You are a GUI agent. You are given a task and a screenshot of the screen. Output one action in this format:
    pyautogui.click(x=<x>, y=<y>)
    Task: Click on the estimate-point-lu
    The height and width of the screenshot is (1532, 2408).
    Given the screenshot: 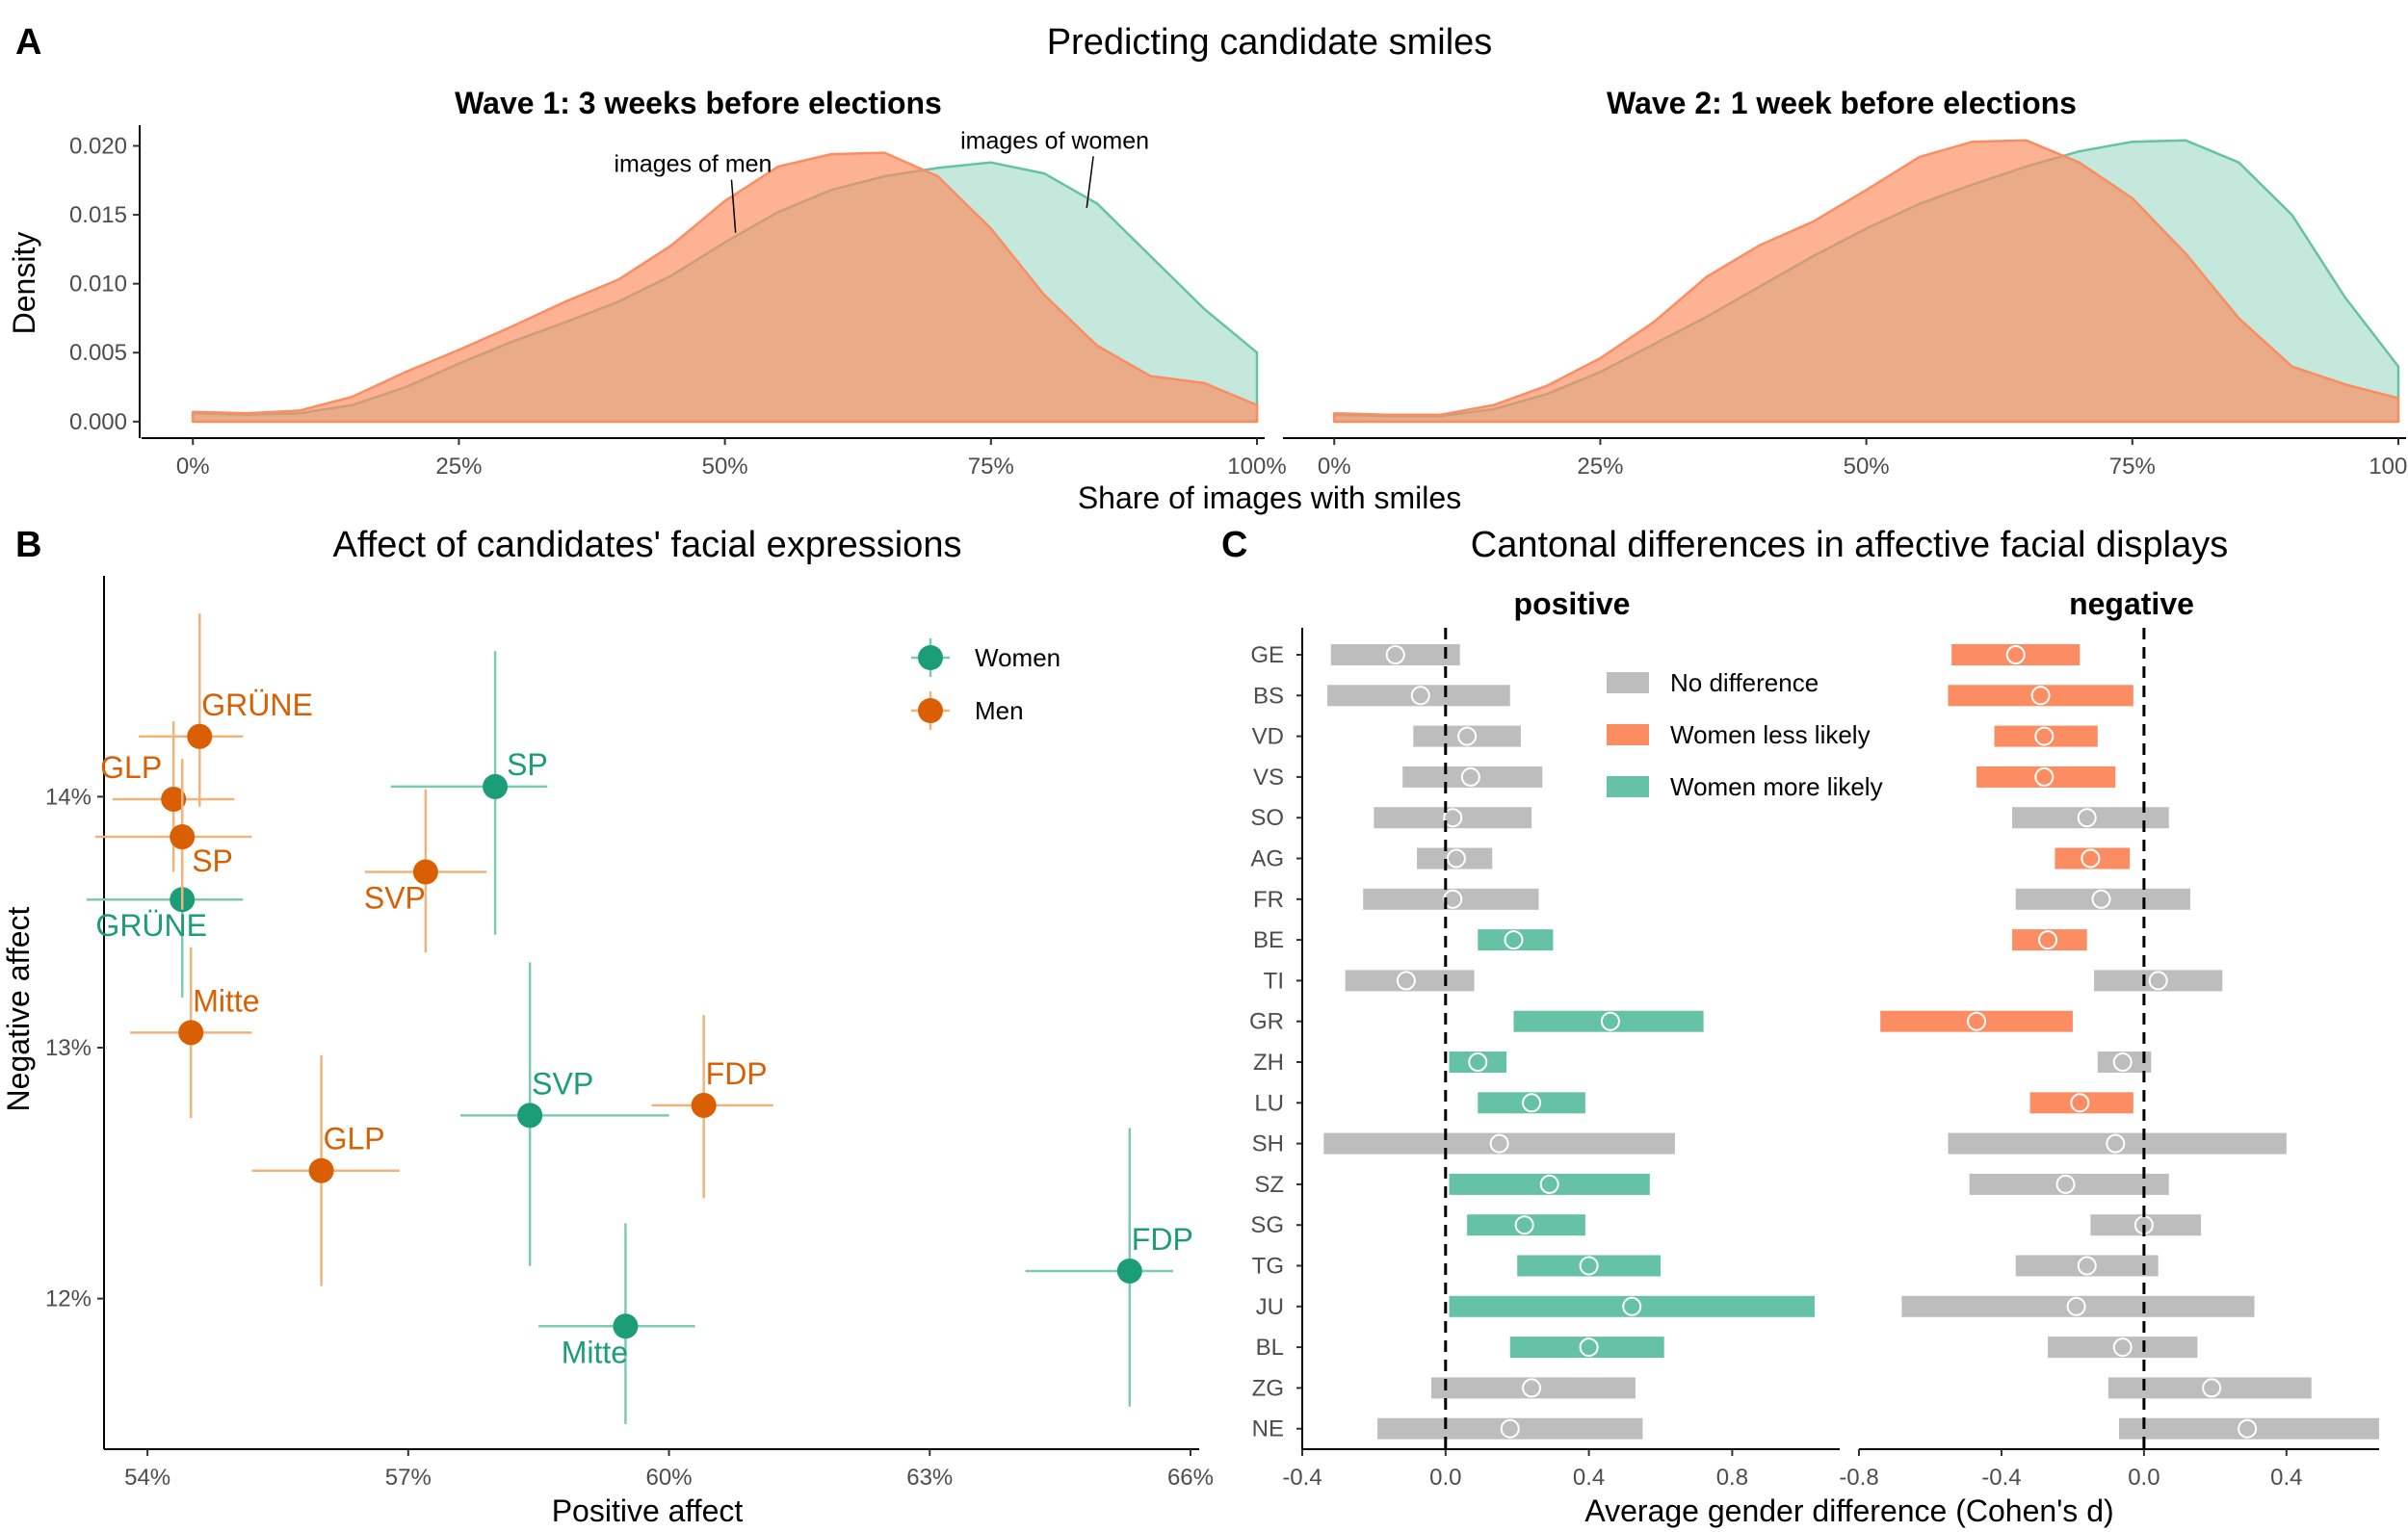 What is the action you would take?
    pyautogui.click(x=1532, y=1103)
    